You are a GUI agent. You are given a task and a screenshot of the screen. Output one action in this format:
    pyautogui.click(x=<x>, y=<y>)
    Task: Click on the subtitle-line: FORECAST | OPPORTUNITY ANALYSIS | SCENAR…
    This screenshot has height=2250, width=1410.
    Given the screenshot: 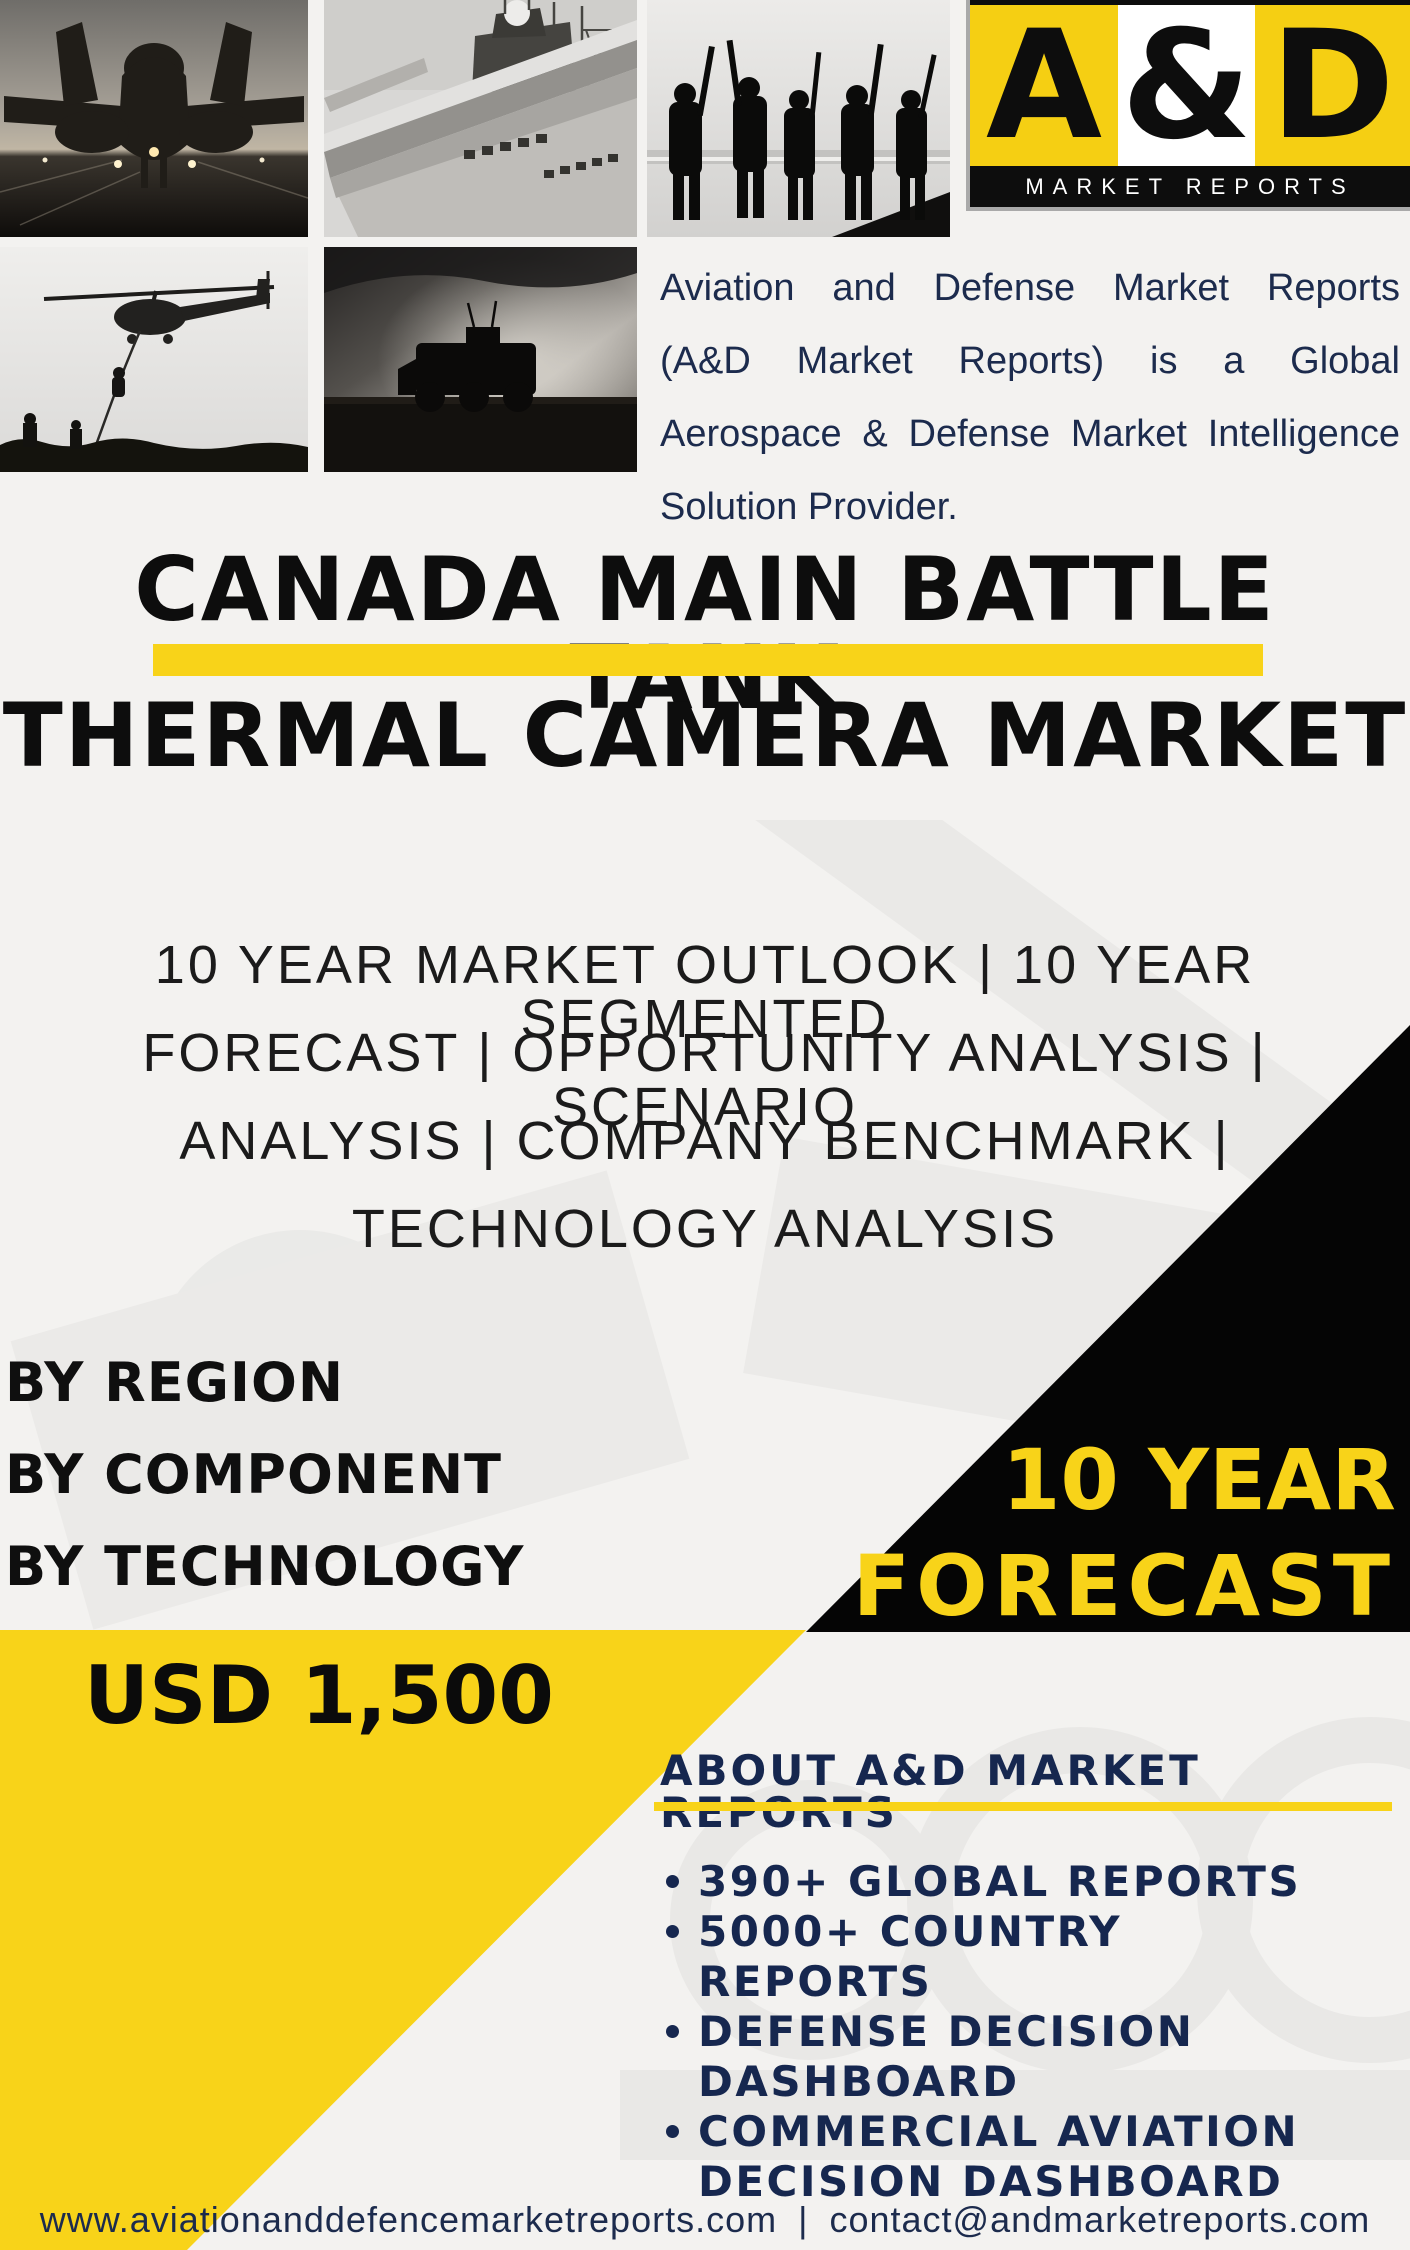 What is the action you would take?
    pyautogui.click(x=705, y=1080)
    